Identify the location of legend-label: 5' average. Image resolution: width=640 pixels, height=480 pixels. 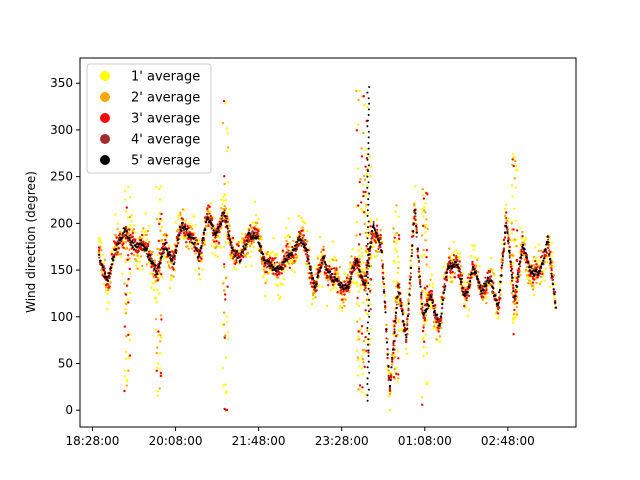
(165, 161).